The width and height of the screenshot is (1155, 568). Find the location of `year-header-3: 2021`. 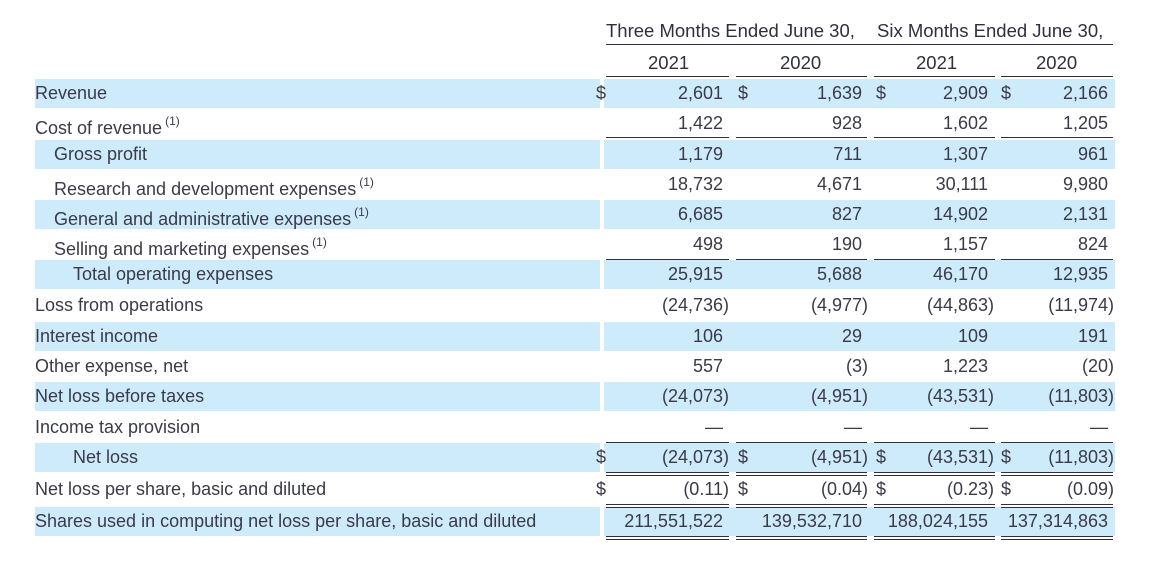

year-header-3: 2021 is located at coordinates (937, 62).